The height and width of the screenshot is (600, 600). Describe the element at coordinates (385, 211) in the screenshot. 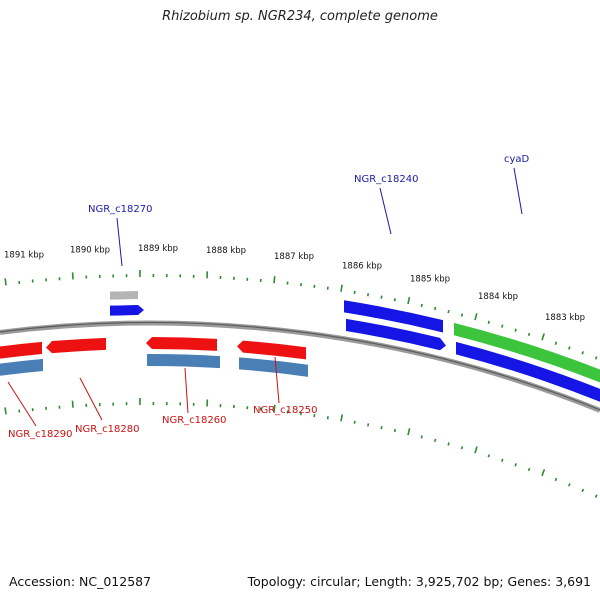

I see `gene-label-ngr-c18240-leader` at that location.